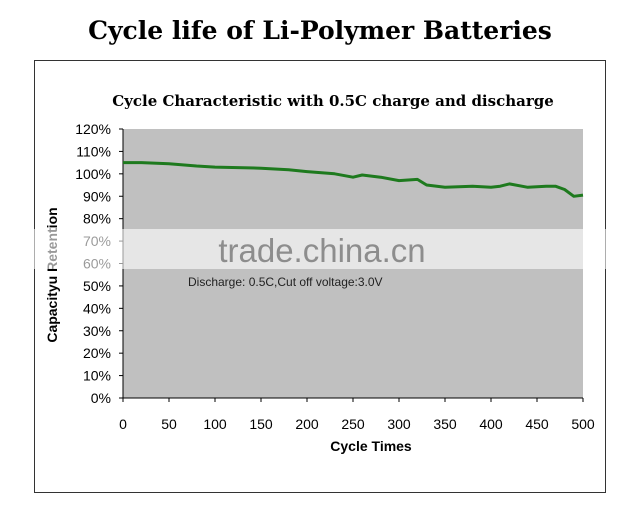  Describe the element at coordinates (97, 331) in the screenshot. I see `y-tick-label: 30%` at that location.